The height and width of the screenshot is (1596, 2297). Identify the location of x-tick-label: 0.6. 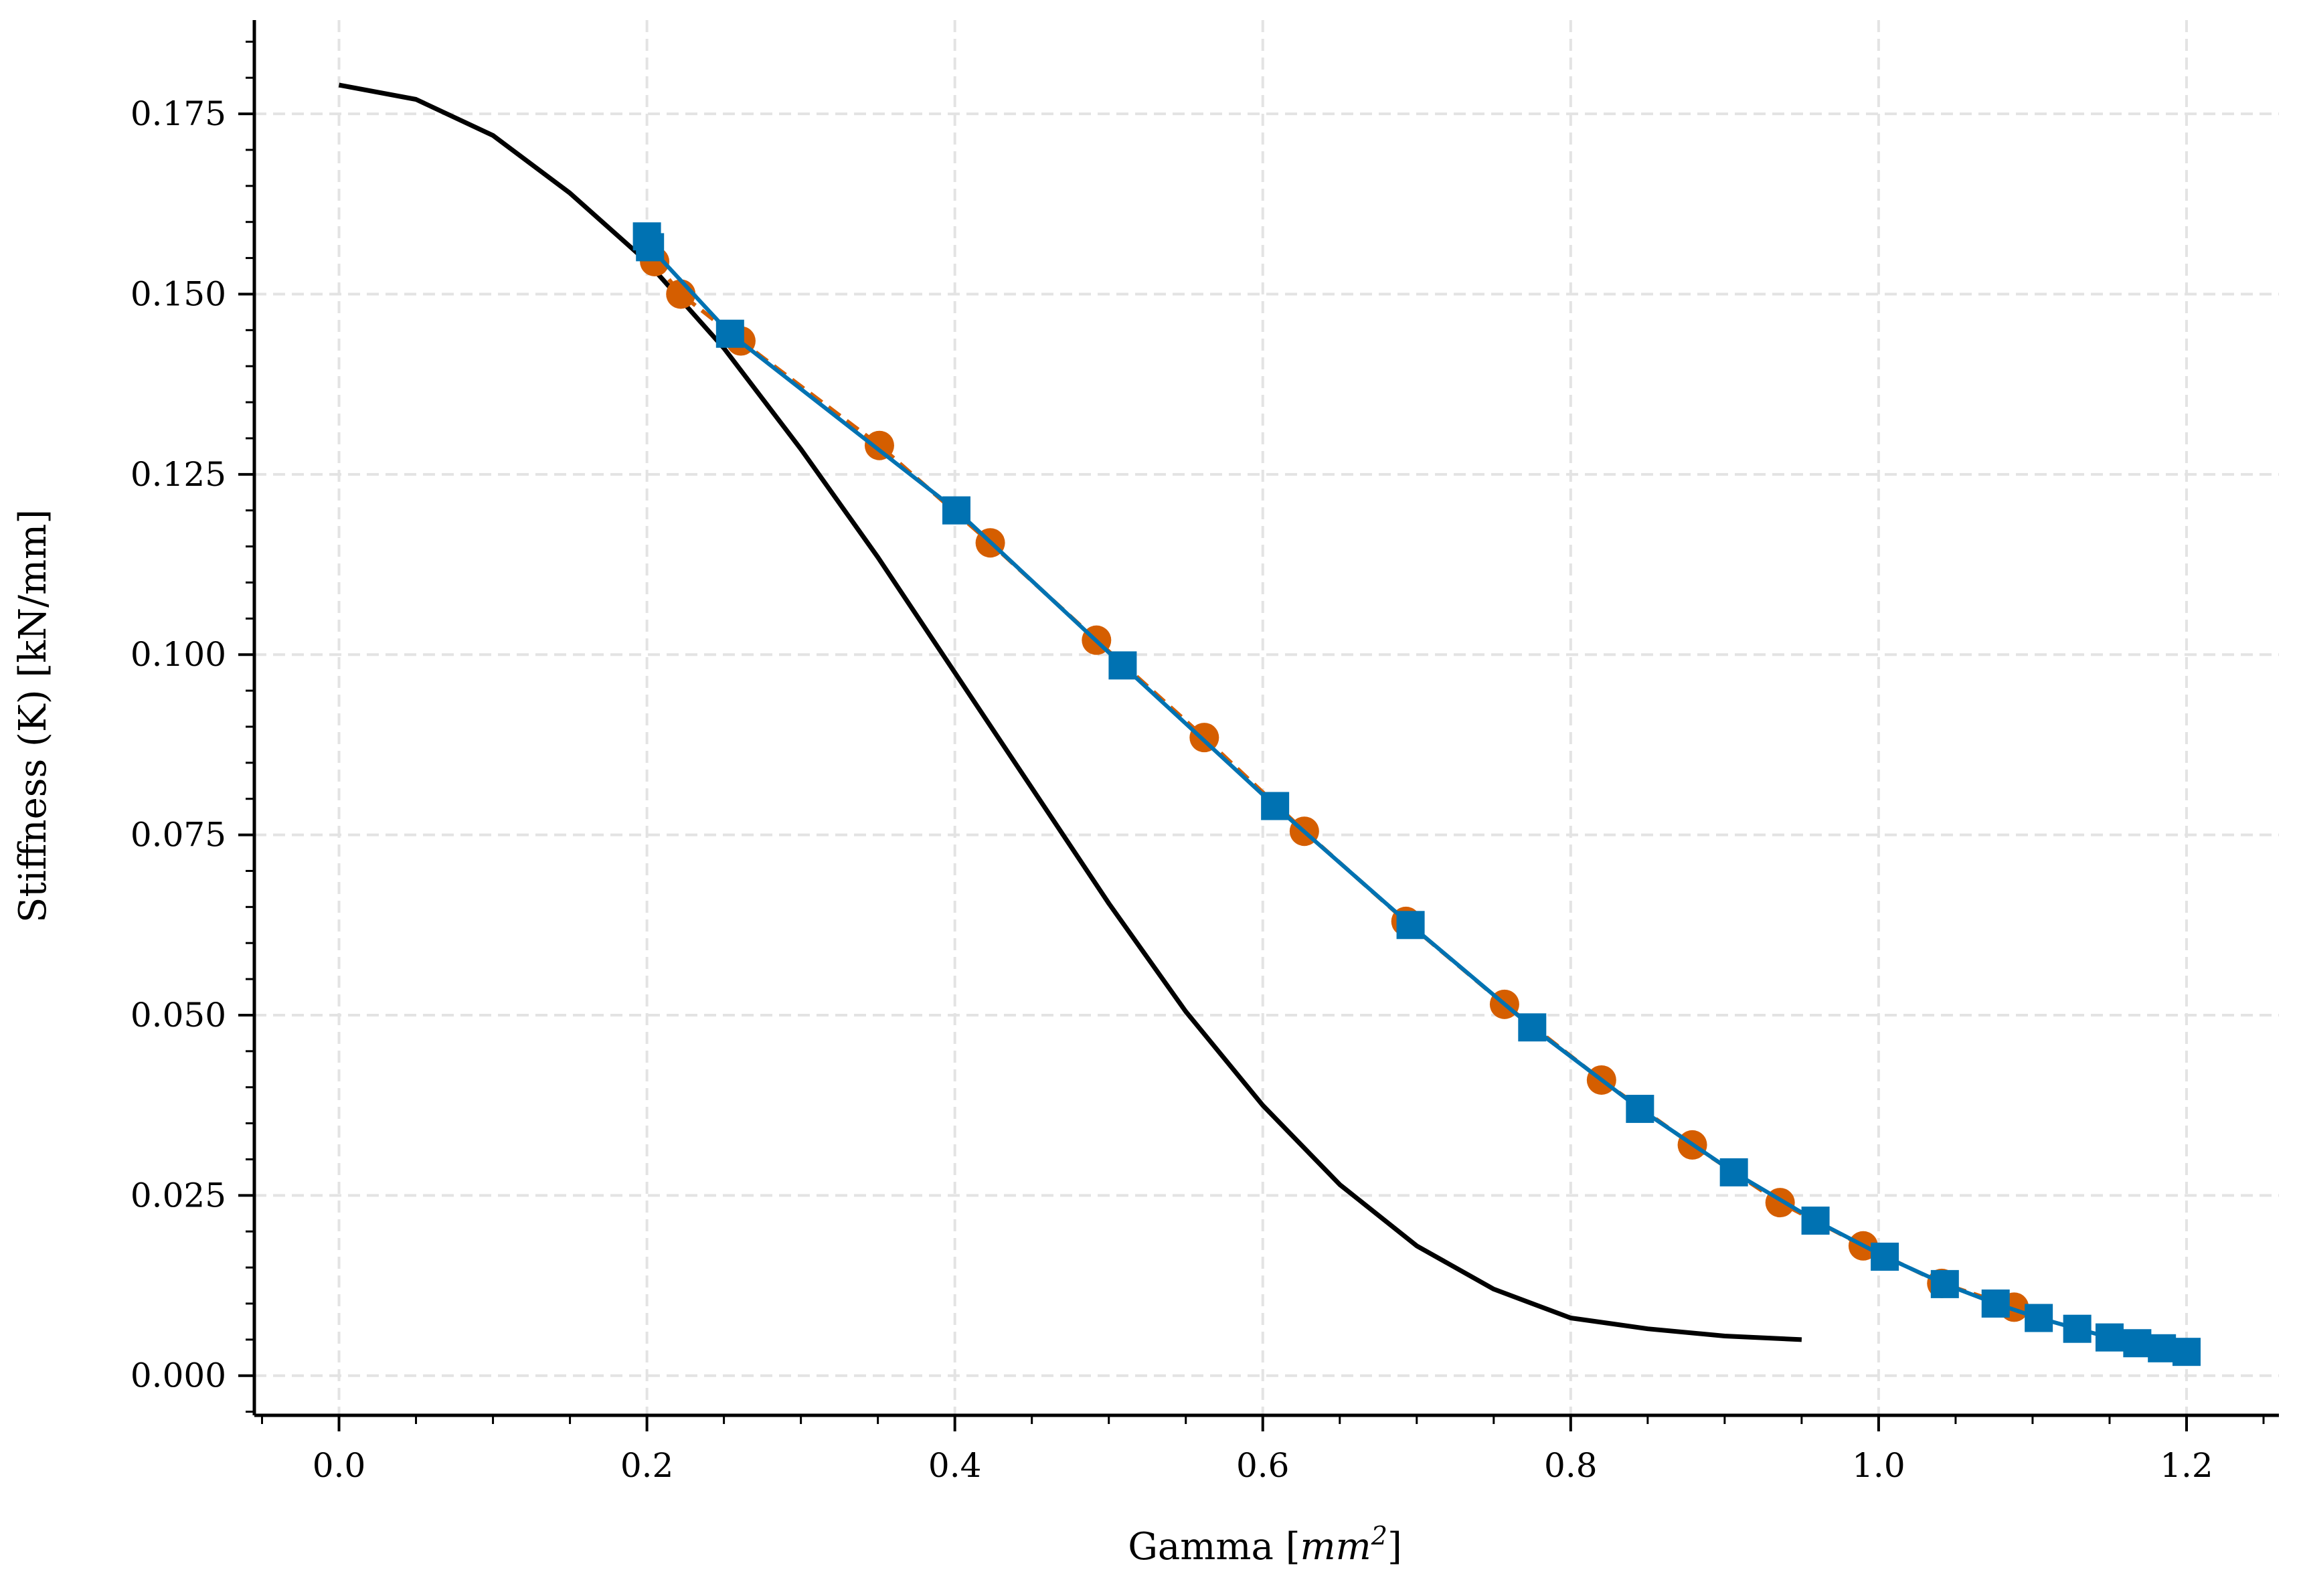
(1263, 1465).